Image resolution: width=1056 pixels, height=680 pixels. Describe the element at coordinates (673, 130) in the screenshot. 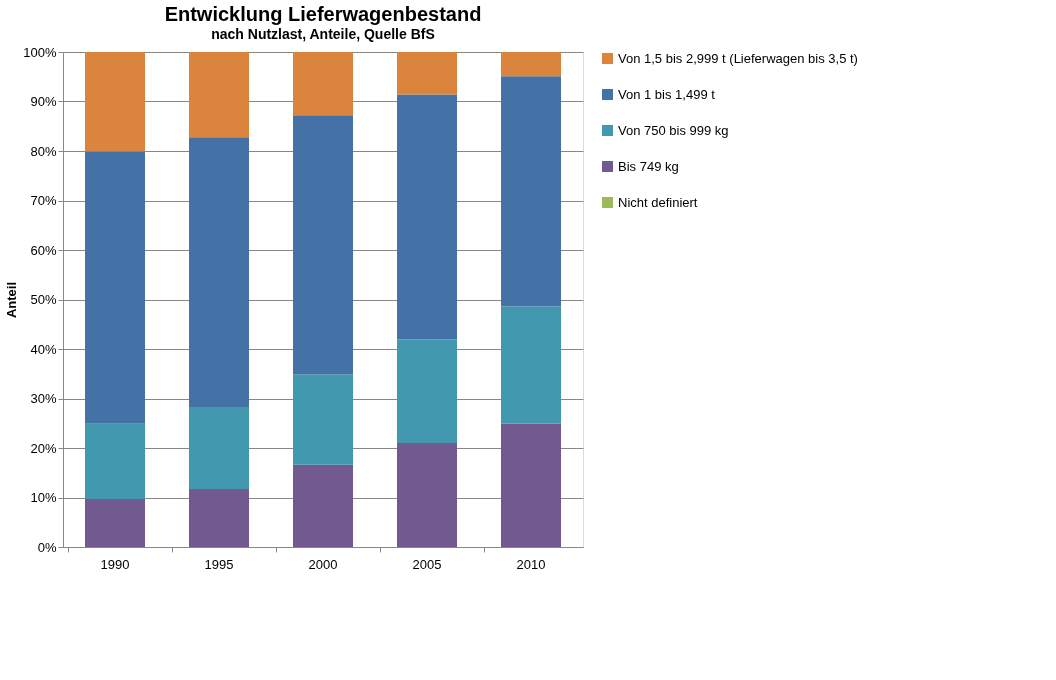

I see `legend-label: Von 750 bis 999 kg` at that location.